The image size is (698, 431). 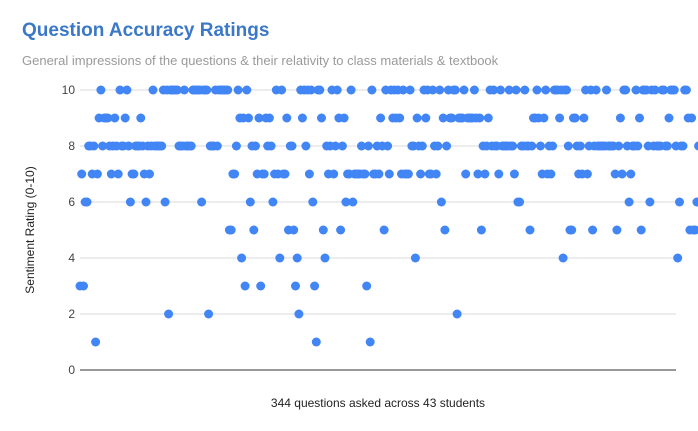 I want to click on y-tick-label: 4, so click(x=71, y=258).